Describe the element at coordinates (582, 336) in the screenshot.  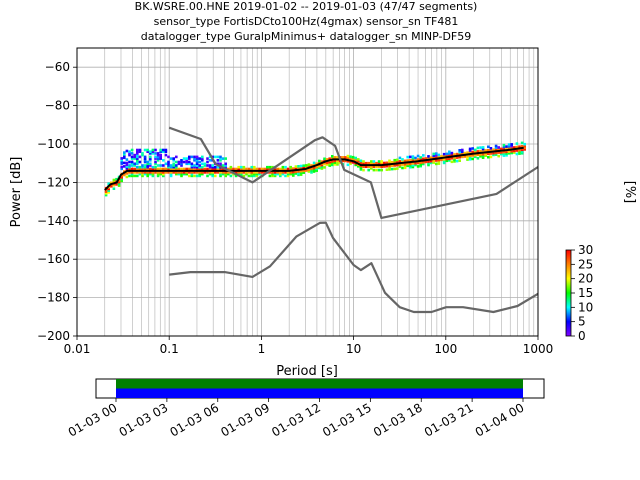
I see `colorbar-tick-label: 0` at that location.